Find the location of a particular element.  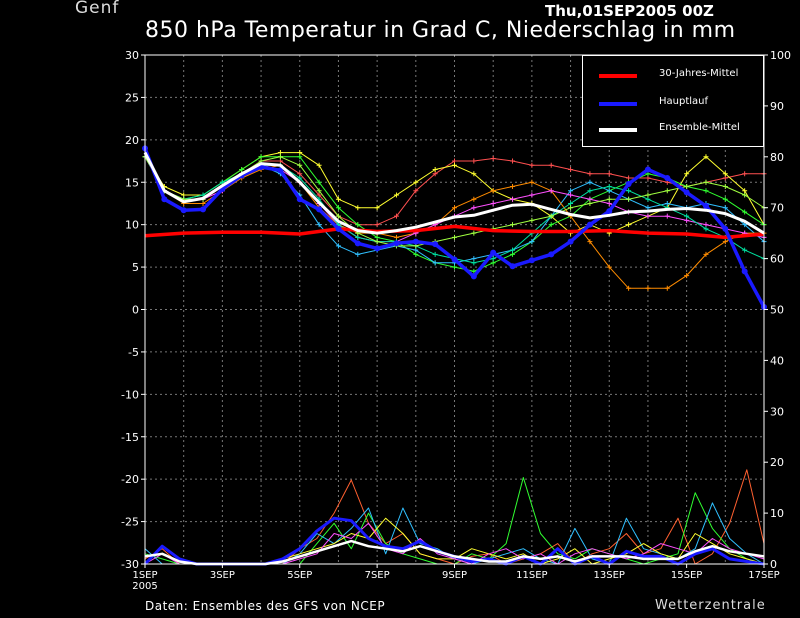

x-tick-label: 1SEP is located at coordinates (144, 575).